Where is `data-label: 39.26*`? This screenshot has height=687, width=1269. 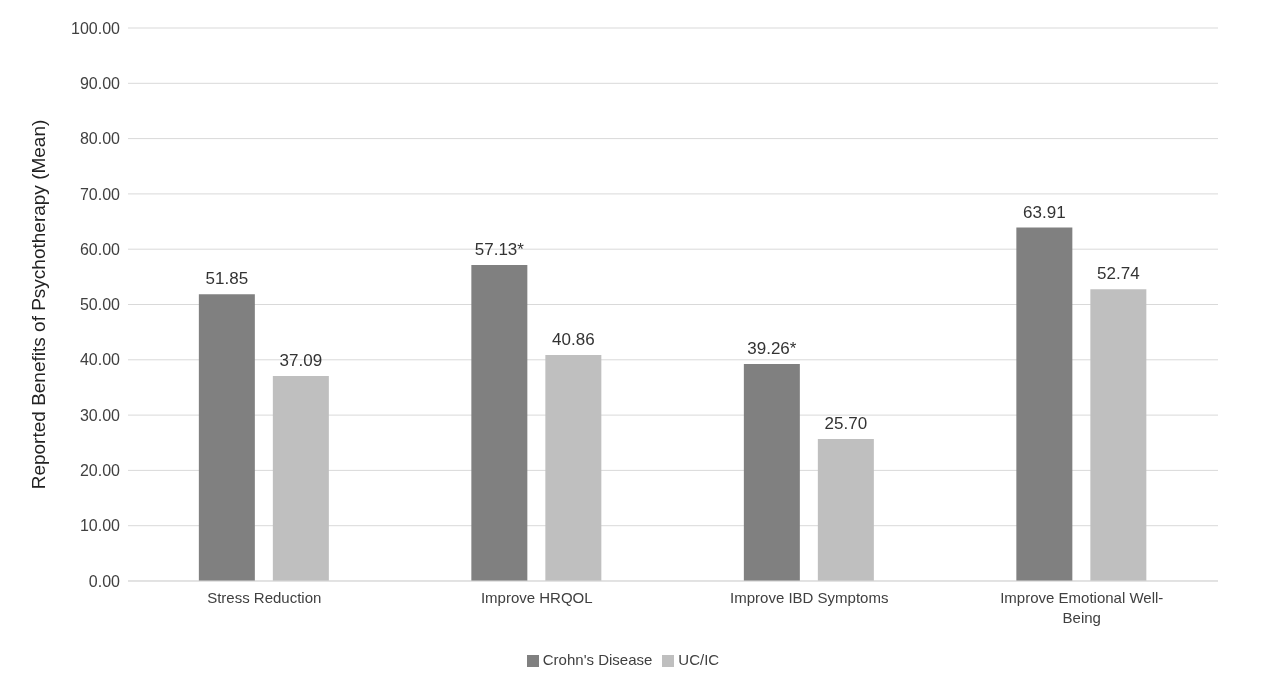
data-label: 39.26* is located at coordinates (772, 348).